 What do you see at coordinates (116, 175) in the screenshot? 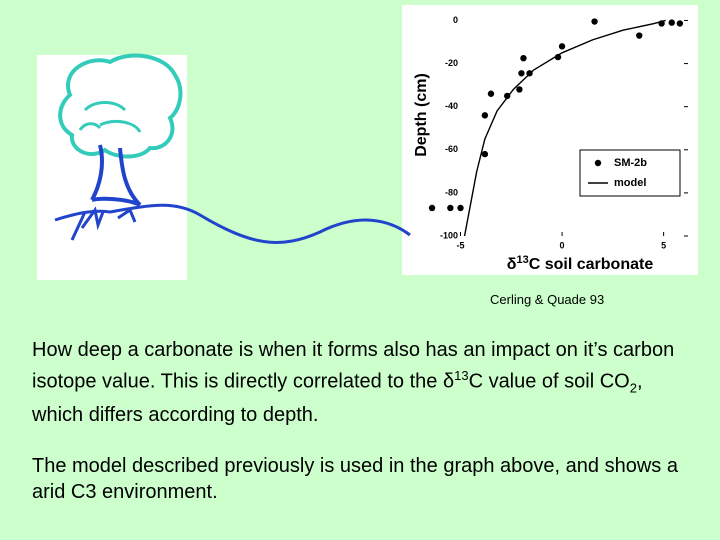
I see `tree-trunk` at bounding box center [116, 175].